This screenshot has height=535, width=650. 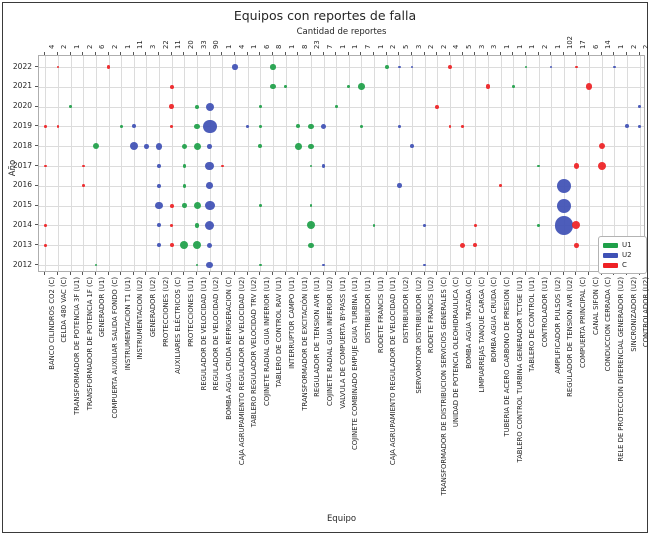 I want to click on y-tick-label: 2017, so click(x=22, y=165).